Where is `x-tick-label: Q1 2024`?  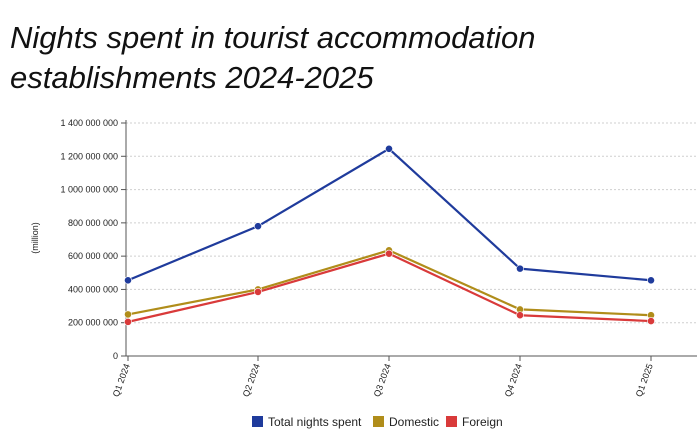
x-tick-label: Q1 2024 is located at coordinates (121, 380).